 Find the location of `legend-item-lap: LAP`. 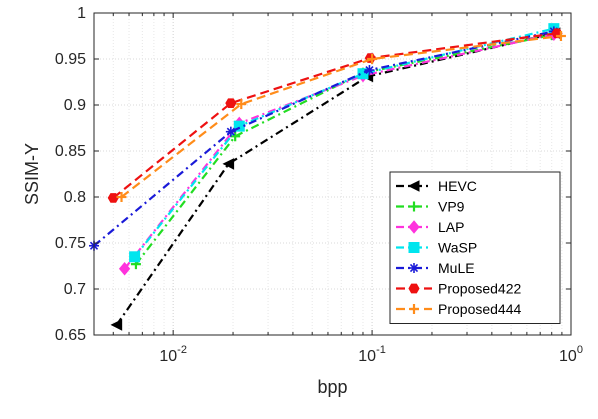

legend-item-lap: LAP is located at coordinates (430, 227).